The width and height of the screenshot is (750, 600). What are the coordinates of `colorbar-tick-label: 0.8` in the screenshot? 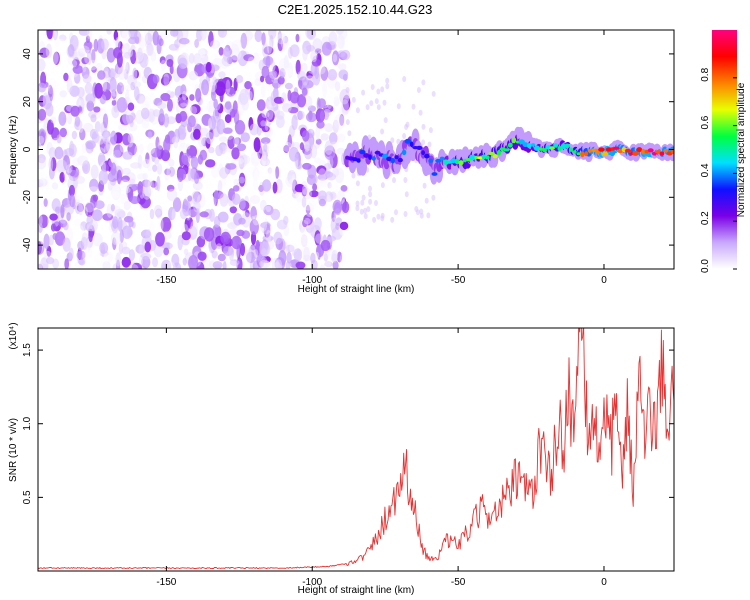 It's located at (705, 74).